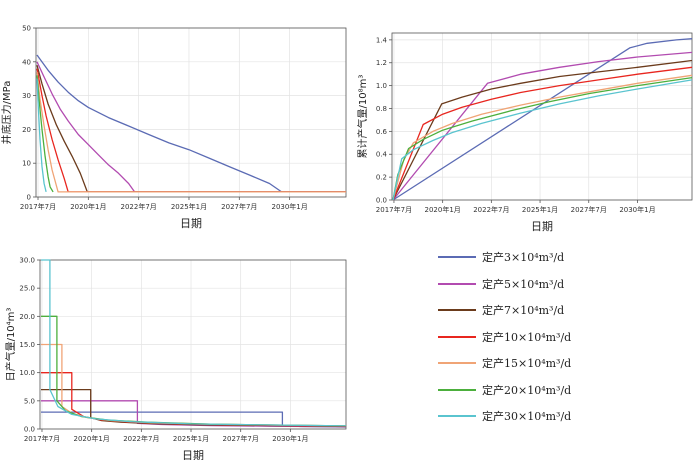 This screenshot has width=700, height=460. Describe the element at coordinates (29, 401) in the screenshot. I see `y-tick-label: 5.0` at that location.